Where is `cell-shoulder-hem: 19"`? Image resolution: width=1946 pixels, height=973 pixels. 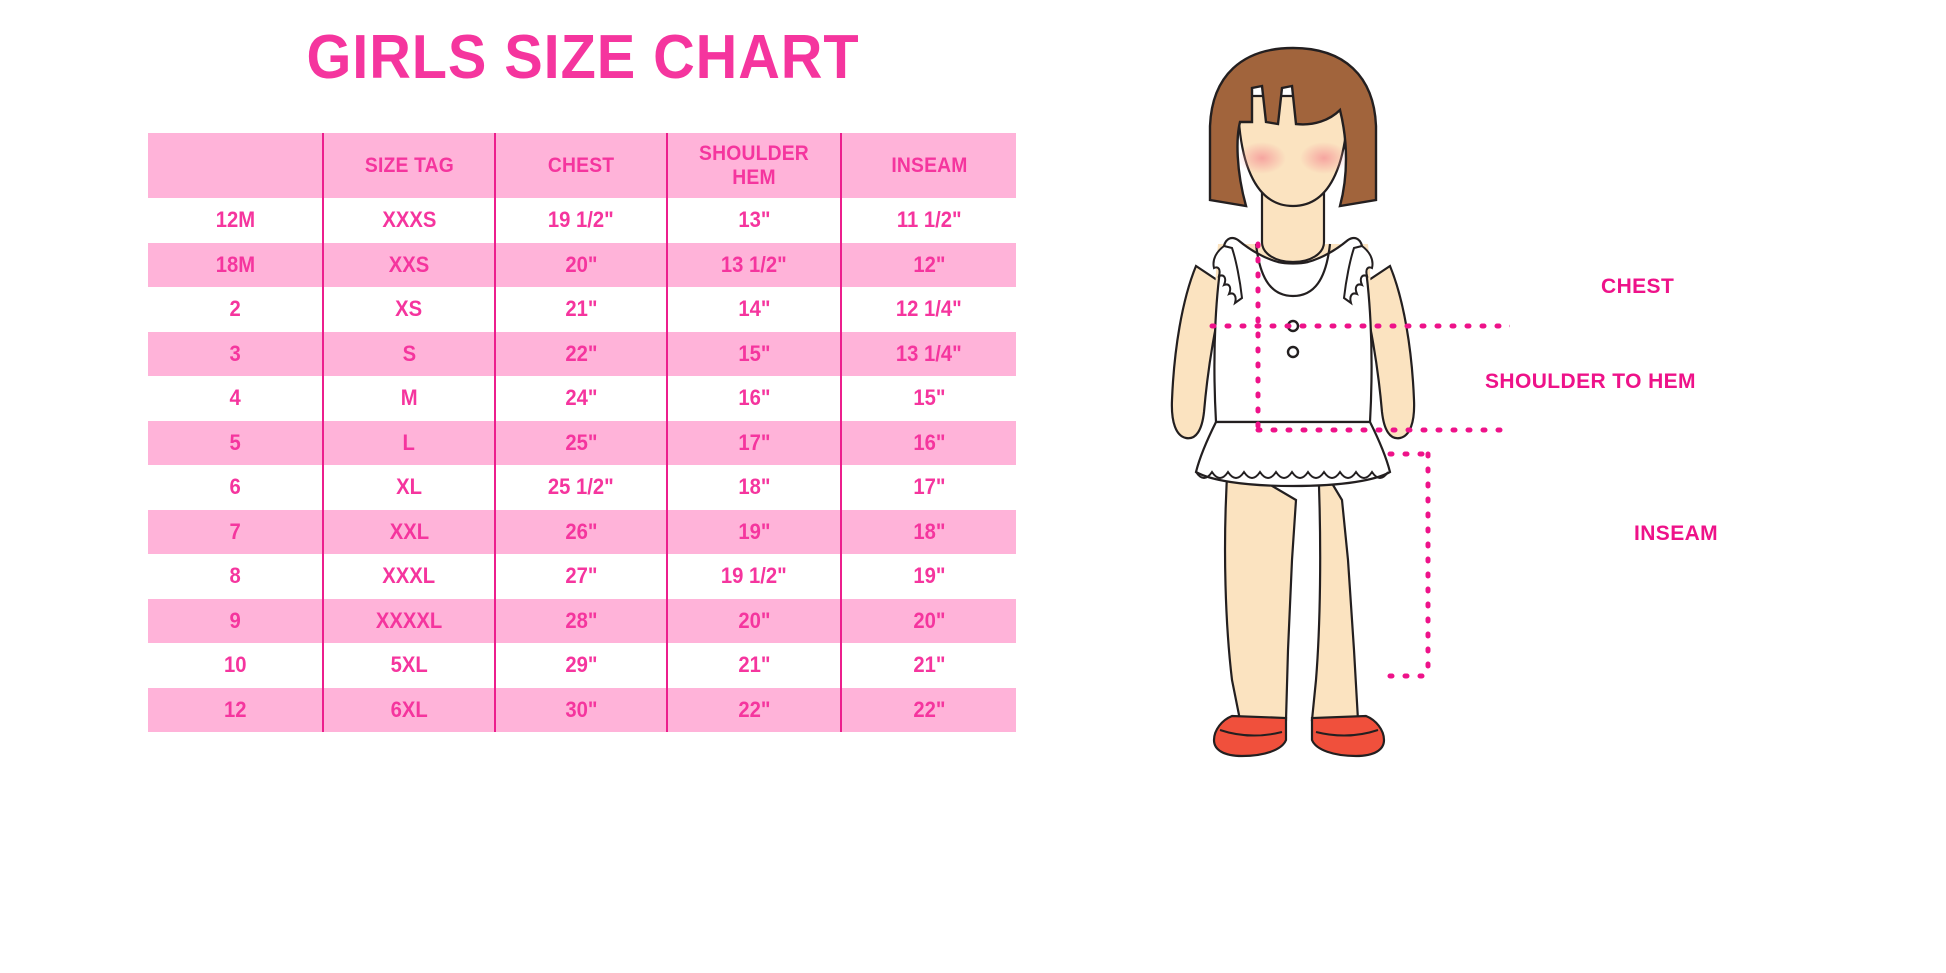
cell-shoulder-hem: 19" is located at coordinates (753, 531).